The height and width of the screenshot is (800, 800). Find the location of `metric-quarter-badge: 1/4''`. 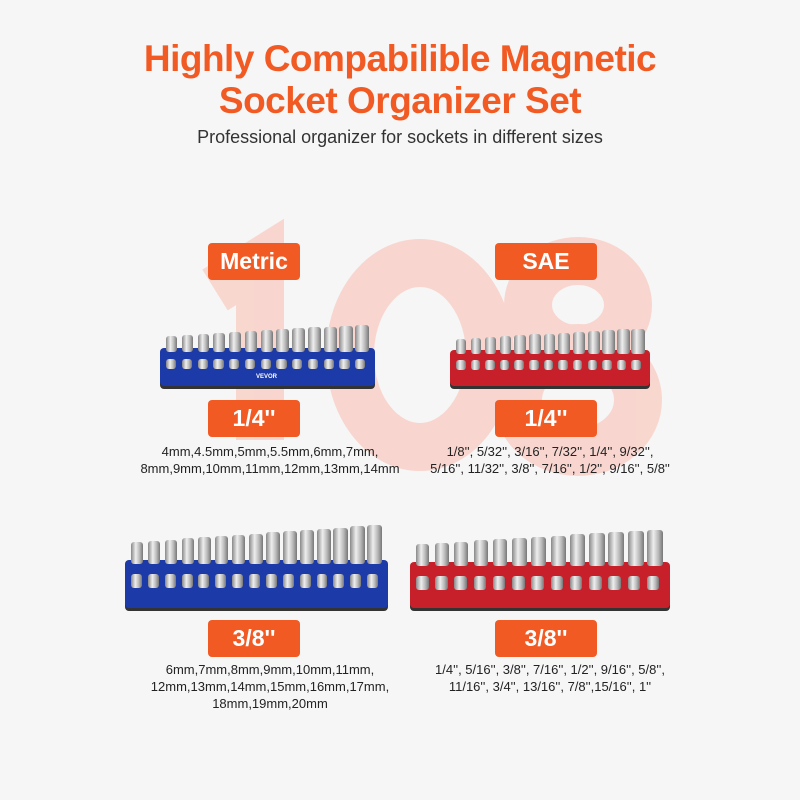

metric-quarter-badge: 1/4'' is located at coordinates (254, 418).